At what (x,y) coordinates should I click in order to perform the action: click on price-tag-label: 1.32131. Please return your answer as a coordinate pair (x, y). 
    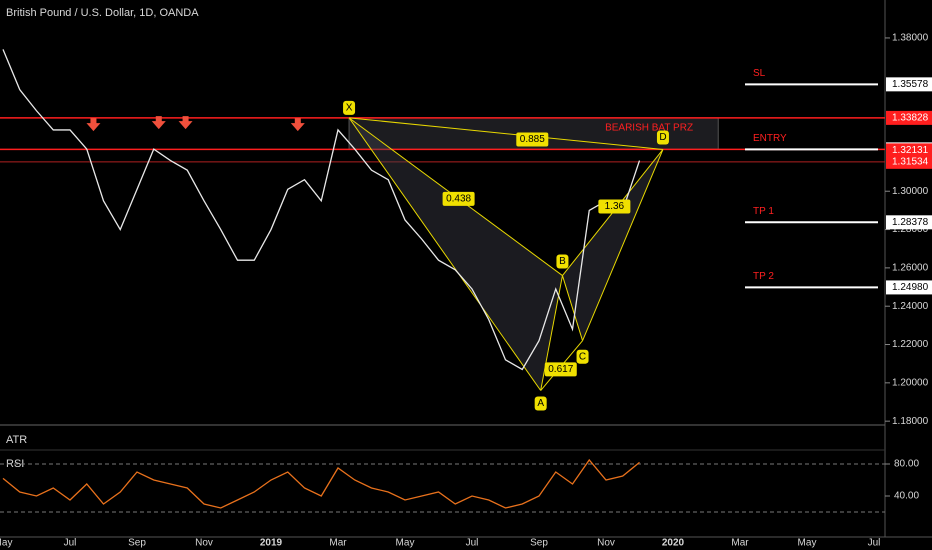
    Looking at the image, I should click on (910, 150).